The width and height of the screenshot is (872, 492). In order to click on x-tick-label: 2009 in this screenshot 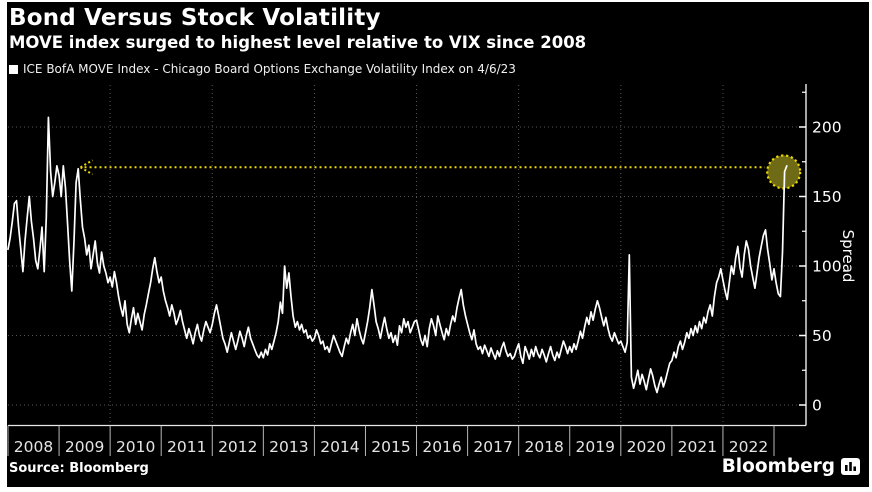, I will do `click(84, 447)`.